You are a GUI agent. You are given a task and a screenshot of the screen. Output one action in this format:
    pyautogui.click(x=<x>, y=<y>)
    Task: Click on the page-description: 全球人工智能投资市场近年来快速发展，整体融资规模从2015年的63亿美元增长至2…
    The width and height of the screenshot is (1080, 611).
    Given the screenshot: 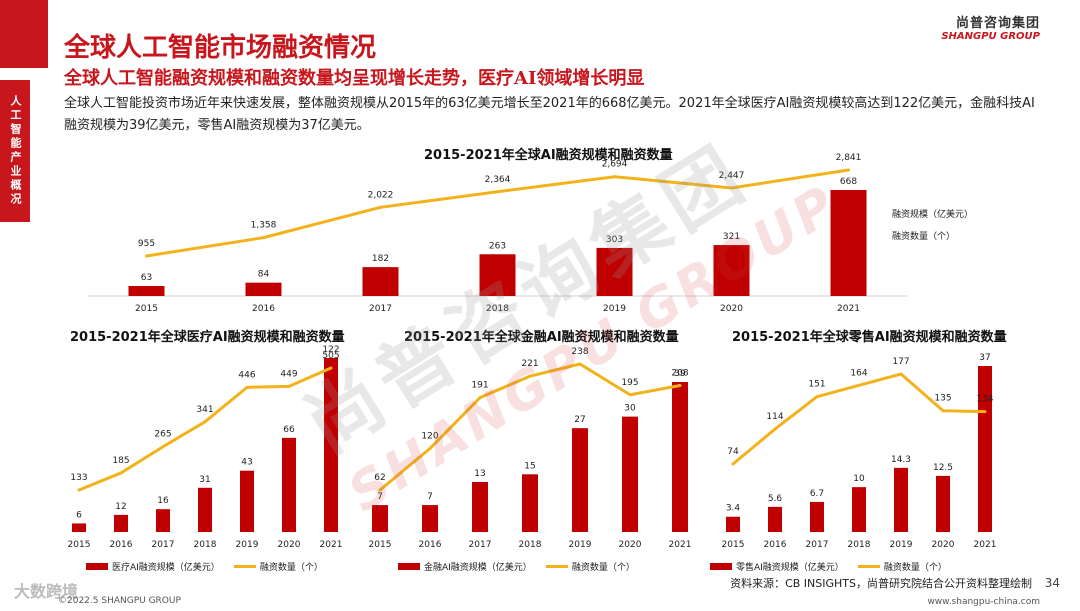 What is the action you would take?
    pyautogui.click(x=549, y=114)
    